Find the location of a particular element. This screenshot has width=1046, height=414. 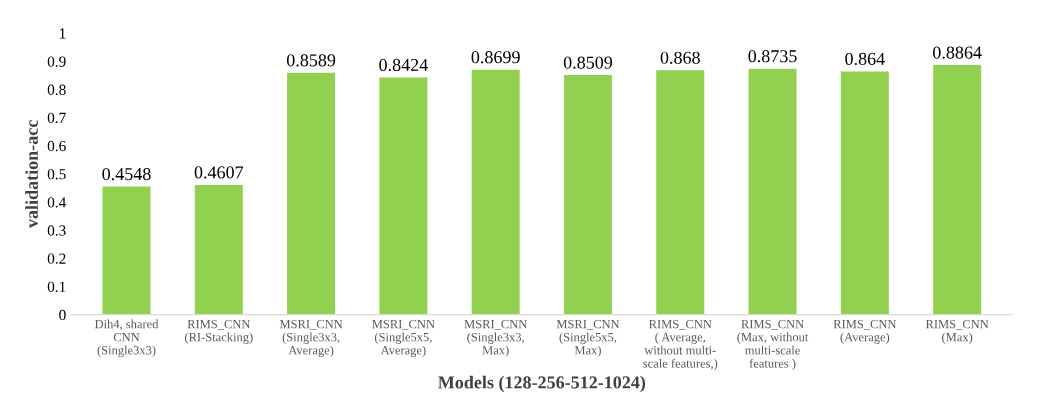

x-tick-label: RIMS_CNN (Max) is located at coordinates (957, 331).